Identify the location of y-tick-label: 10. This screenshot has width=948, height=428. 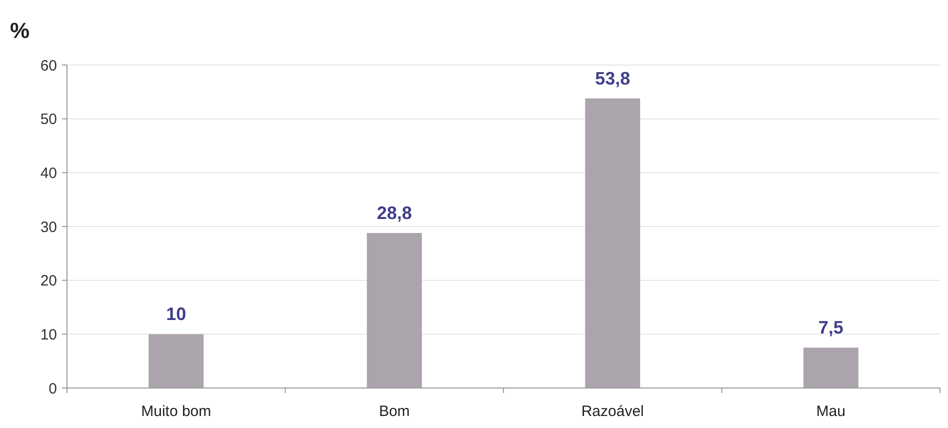
(48, 335).